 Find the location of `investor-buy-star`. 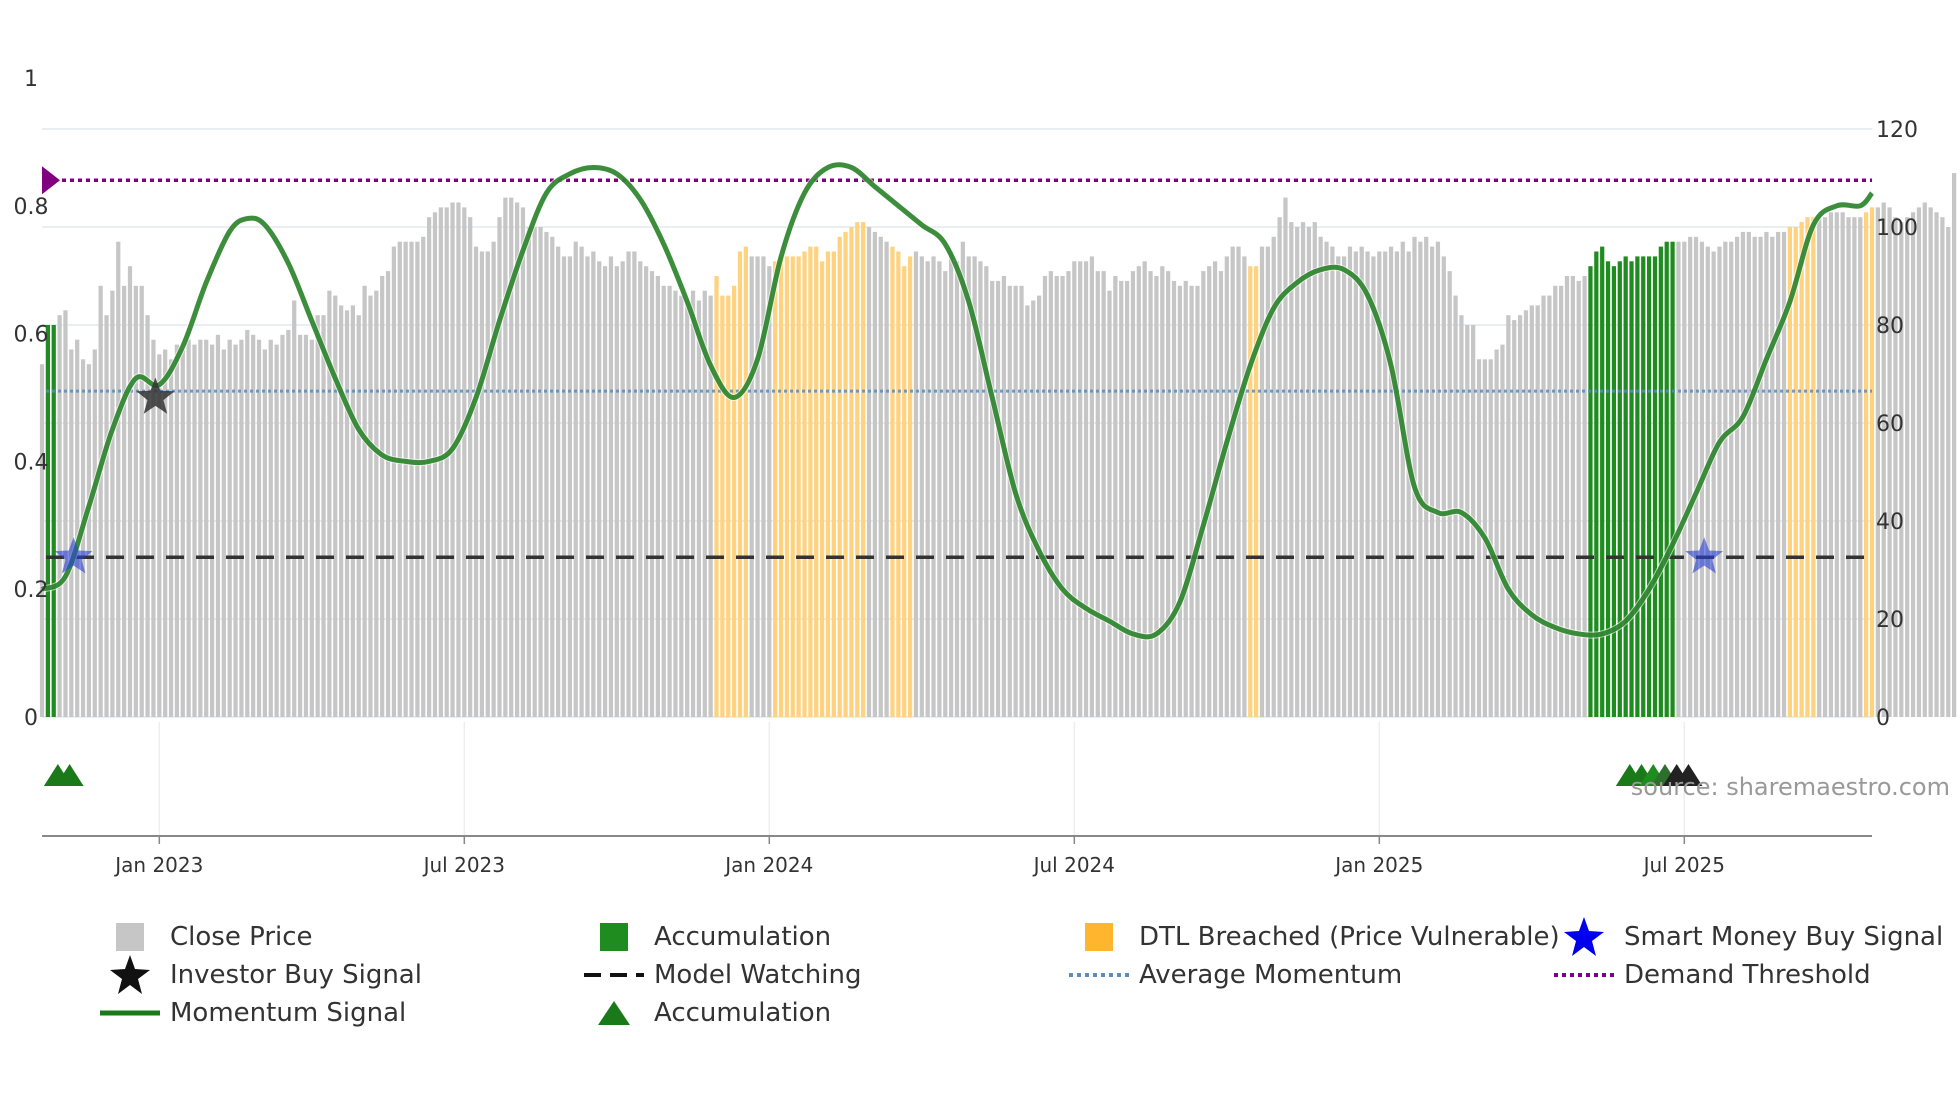

investor-buy-star is located at coordinates (155, 395).